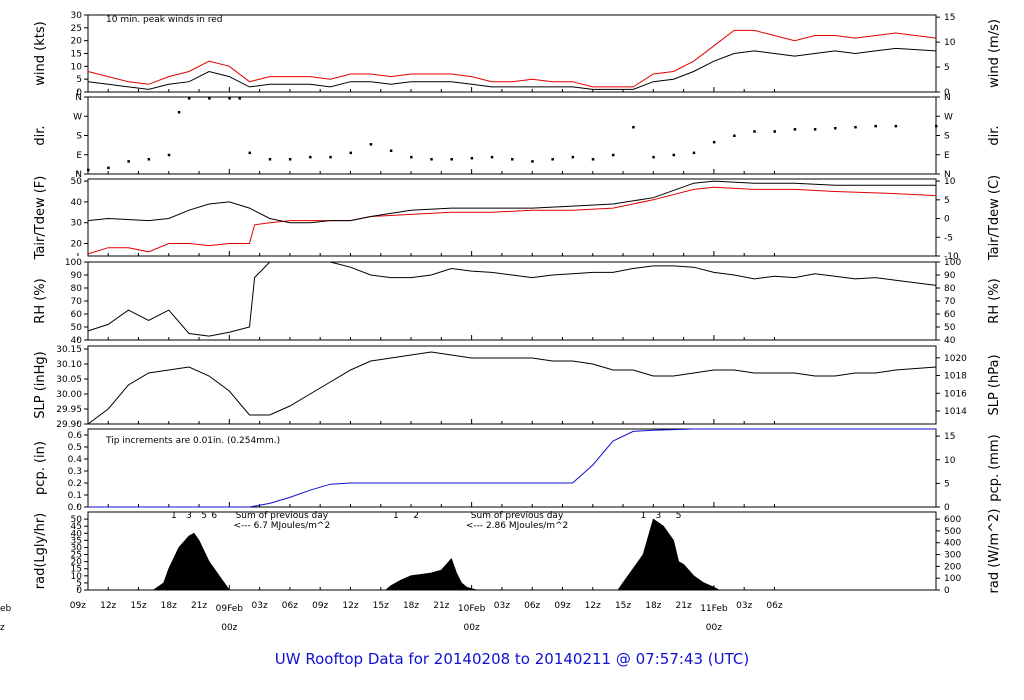  What do you see at coordinates (436, 554) in the screenshot?
I see `radiation-area` at bounding box center [436, 554].